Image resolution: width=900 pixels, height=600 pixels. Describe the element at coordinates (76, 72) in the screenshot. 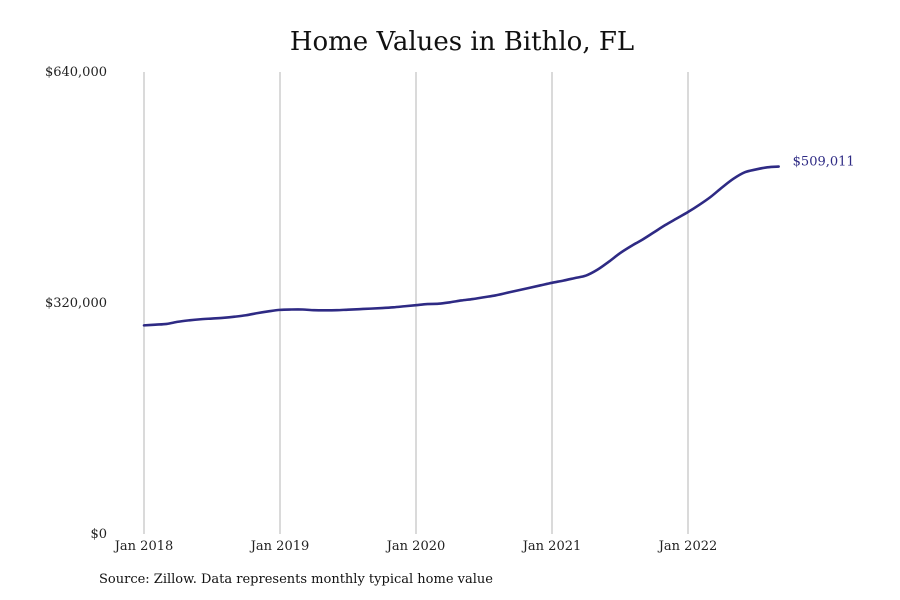

I see `y-tick-label-2: $640,000` at that location.